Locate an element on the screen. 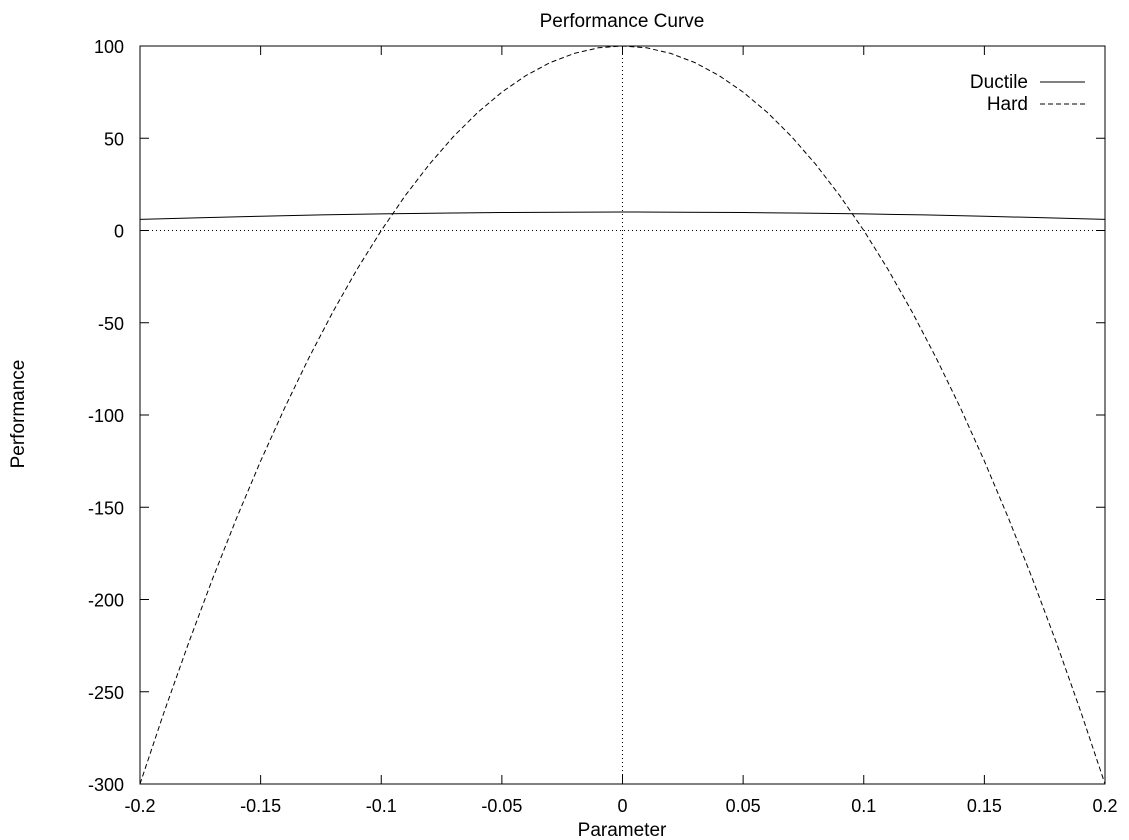 The height and width of the screenshot is (840, 1129). y-tick-label: -150 is located at coordinates (106, 508).